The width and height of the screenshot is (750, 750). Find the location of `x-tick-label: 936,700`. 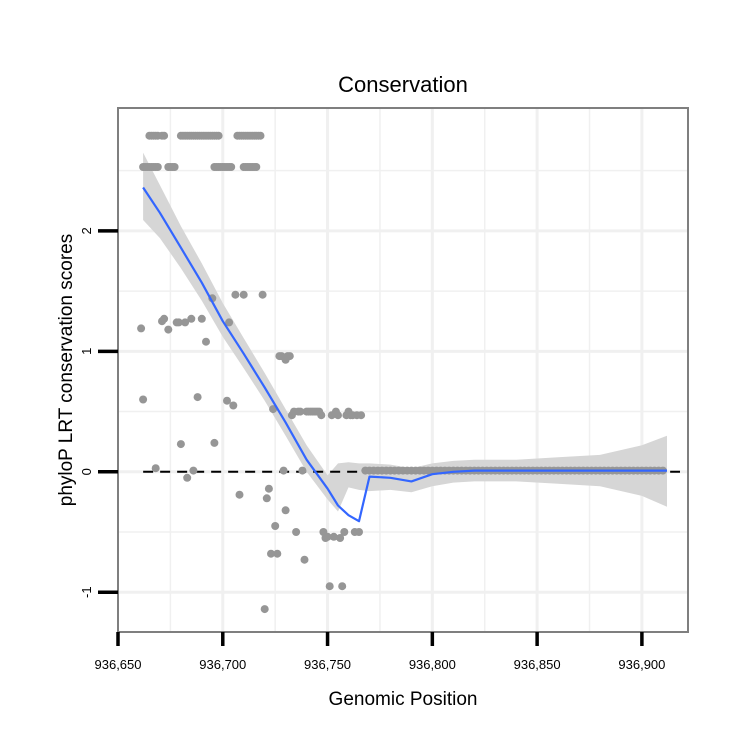

x-tick-label: 936,700 is located at coordinates (222, 664).